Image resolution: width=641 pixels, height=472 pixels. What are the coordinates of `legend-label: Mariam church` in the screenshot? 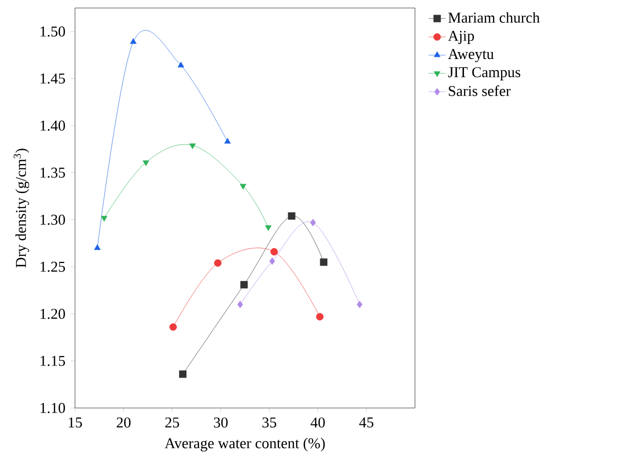 It's located at (494, 17).